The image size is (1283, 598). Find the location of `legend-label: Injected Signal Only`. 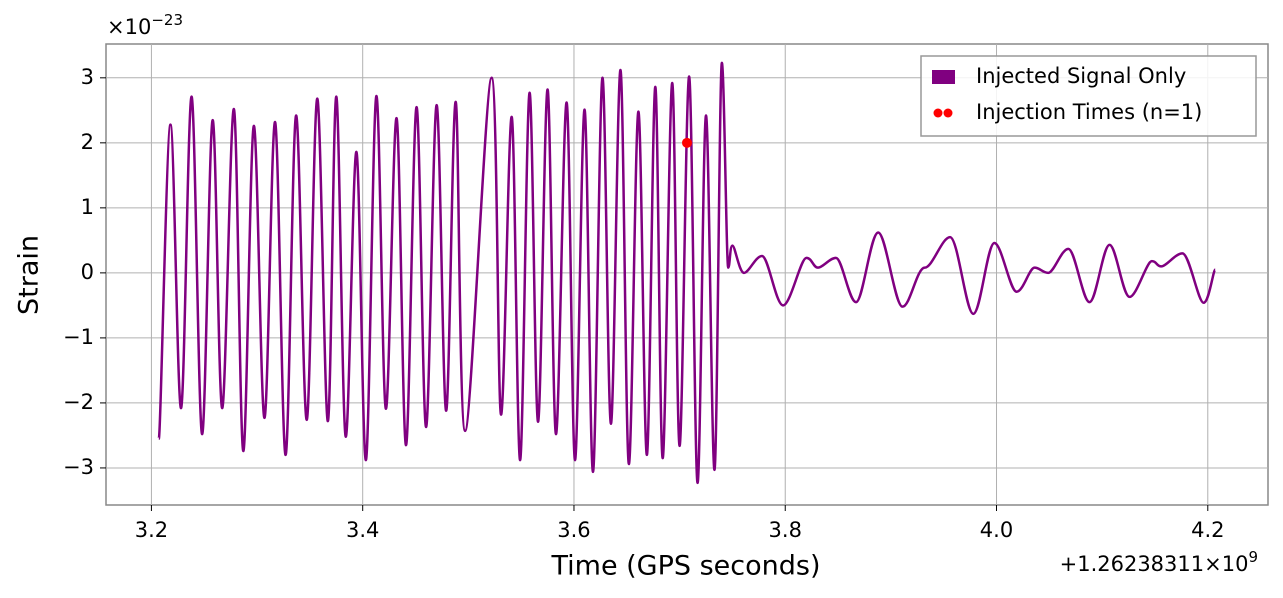

legend-label: Injected Signal Only is located at coordinates (1081, 76).